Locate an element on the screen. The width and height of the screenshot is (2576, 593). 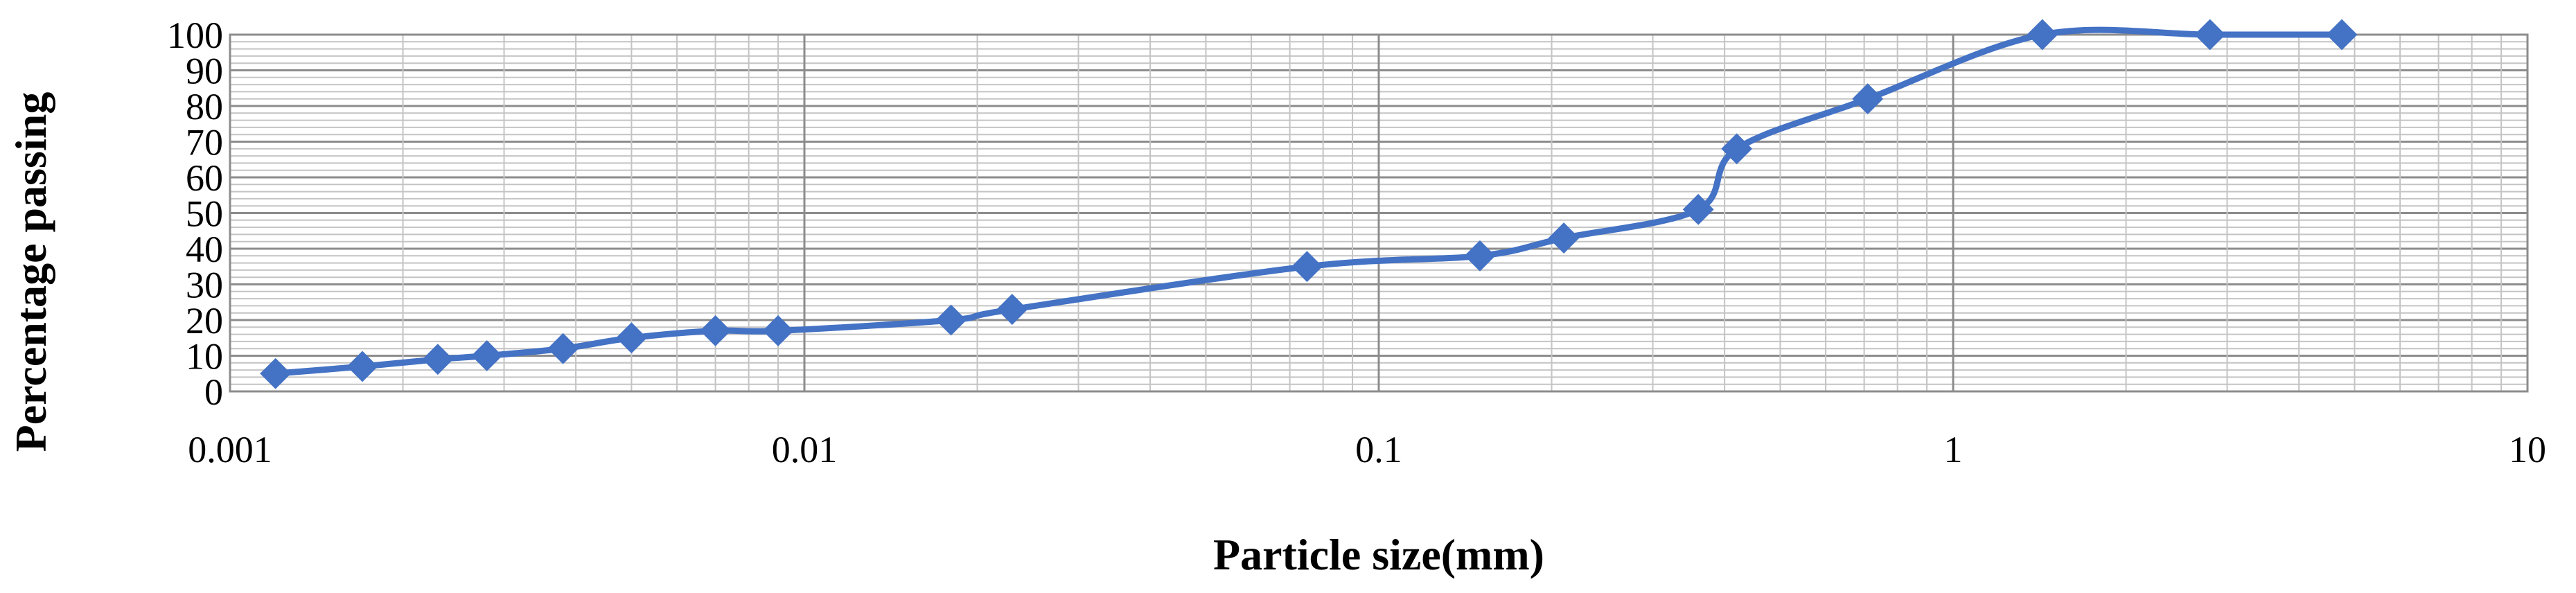
x-tick-labels: 0.001 0.01 0.1 1 10 is located at coordinates (1367, 449).